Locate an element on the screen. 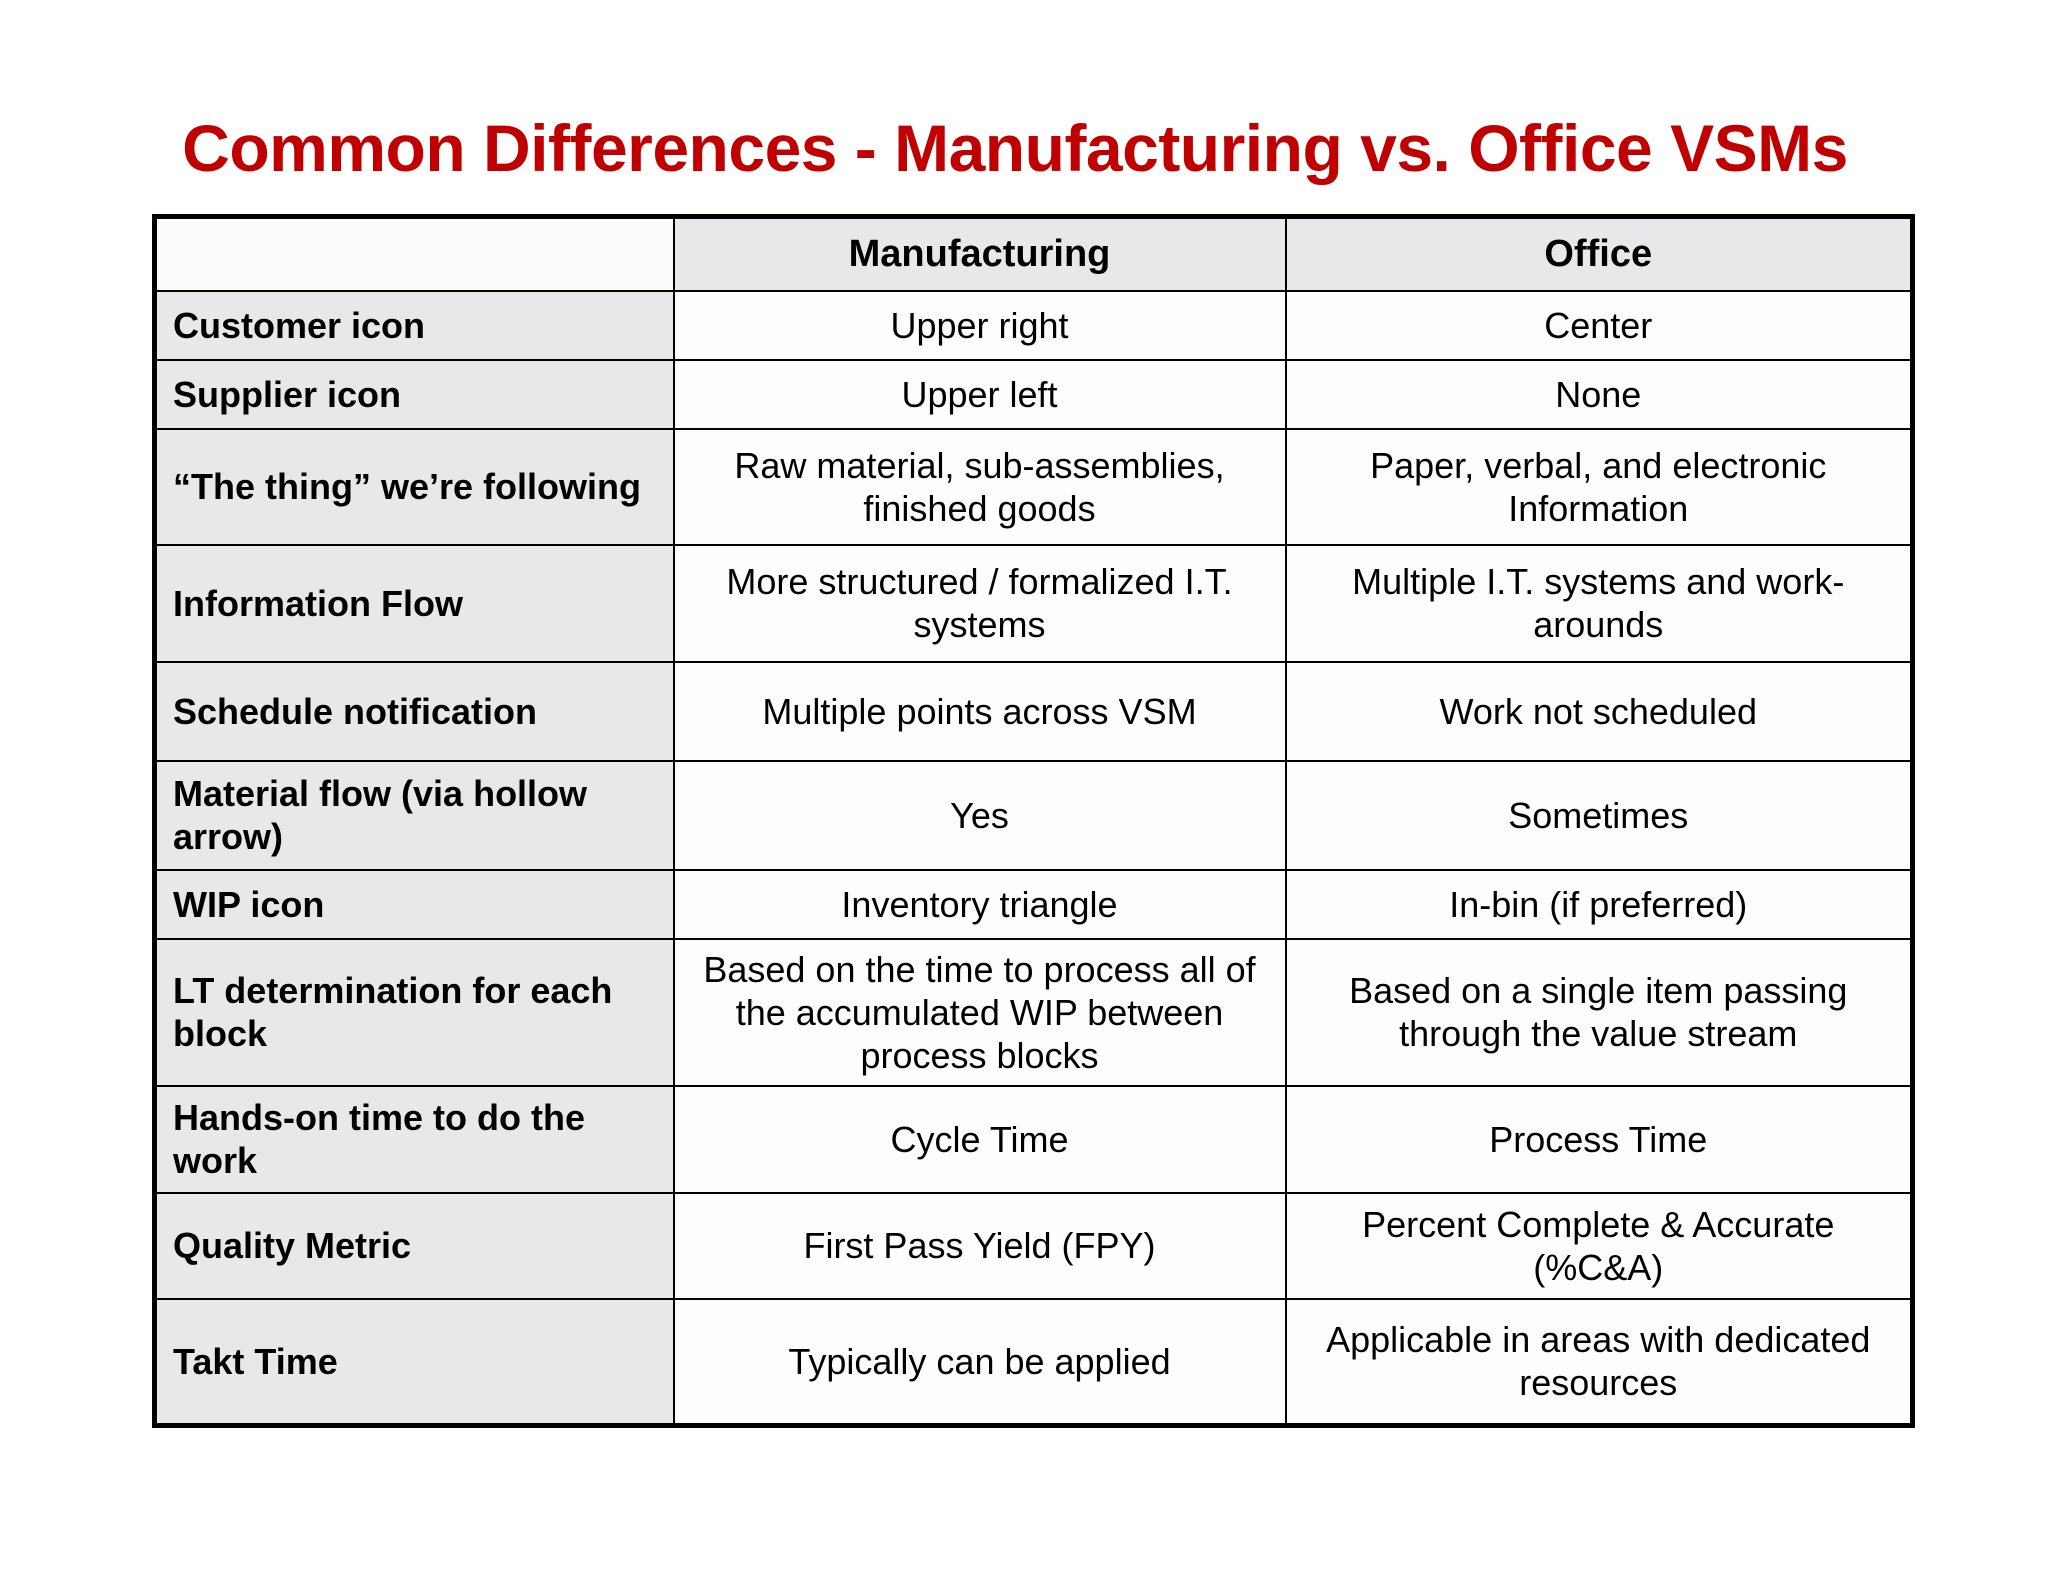 Image resolution: width=2048 pixels, height=1582 pixels. manufacturing-cell: First Pass Yield (FPY) is located at coordinates (979, 1245).